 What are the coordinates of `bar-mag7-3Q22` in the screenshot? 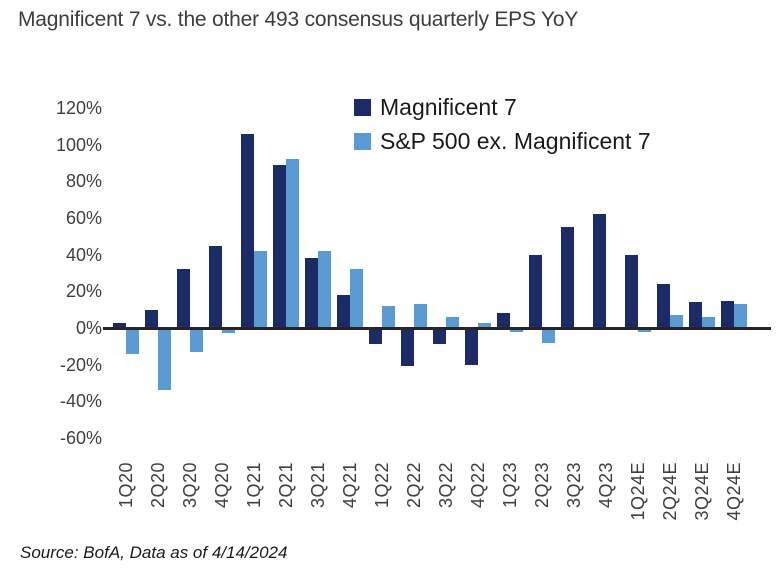 It's located at (439, 336).